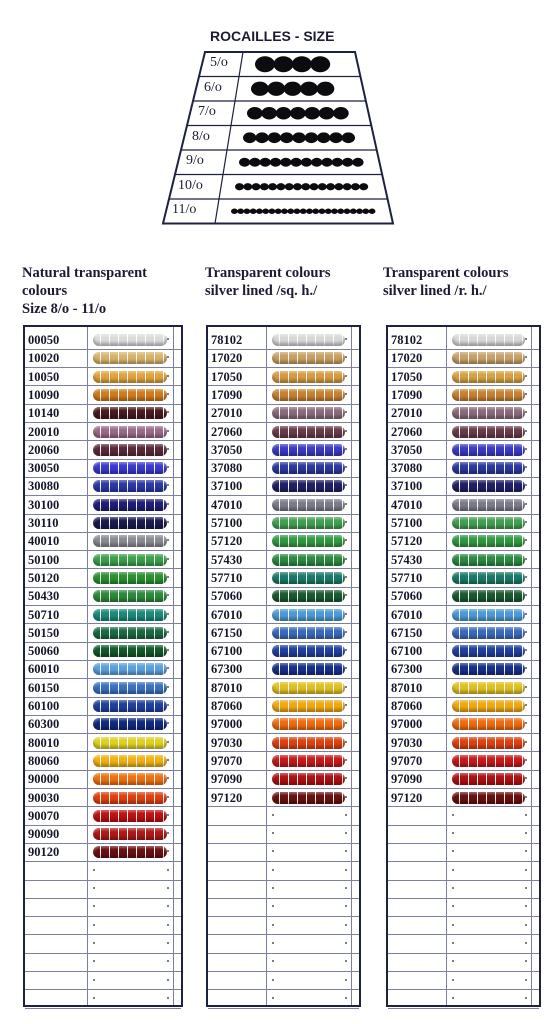 The width and height of the screenshot is (560, 1024). What do you see at coordinates (463, 560) in the screenshot?
I see `table-row: 57430` at bounding box center [463, 560].